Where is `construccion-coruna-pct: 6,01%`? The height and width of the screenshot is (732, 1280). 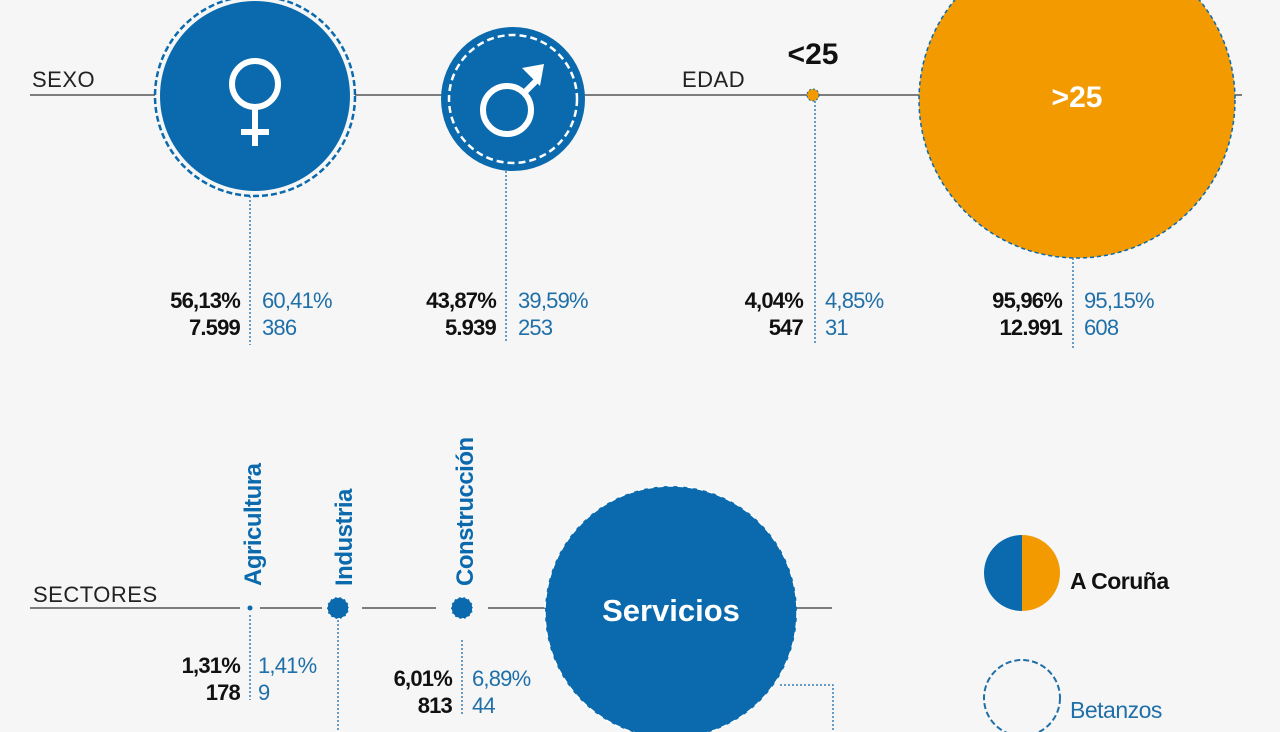 construccion-coruna-pct: 6,01% is located at coordinates (423, 678).